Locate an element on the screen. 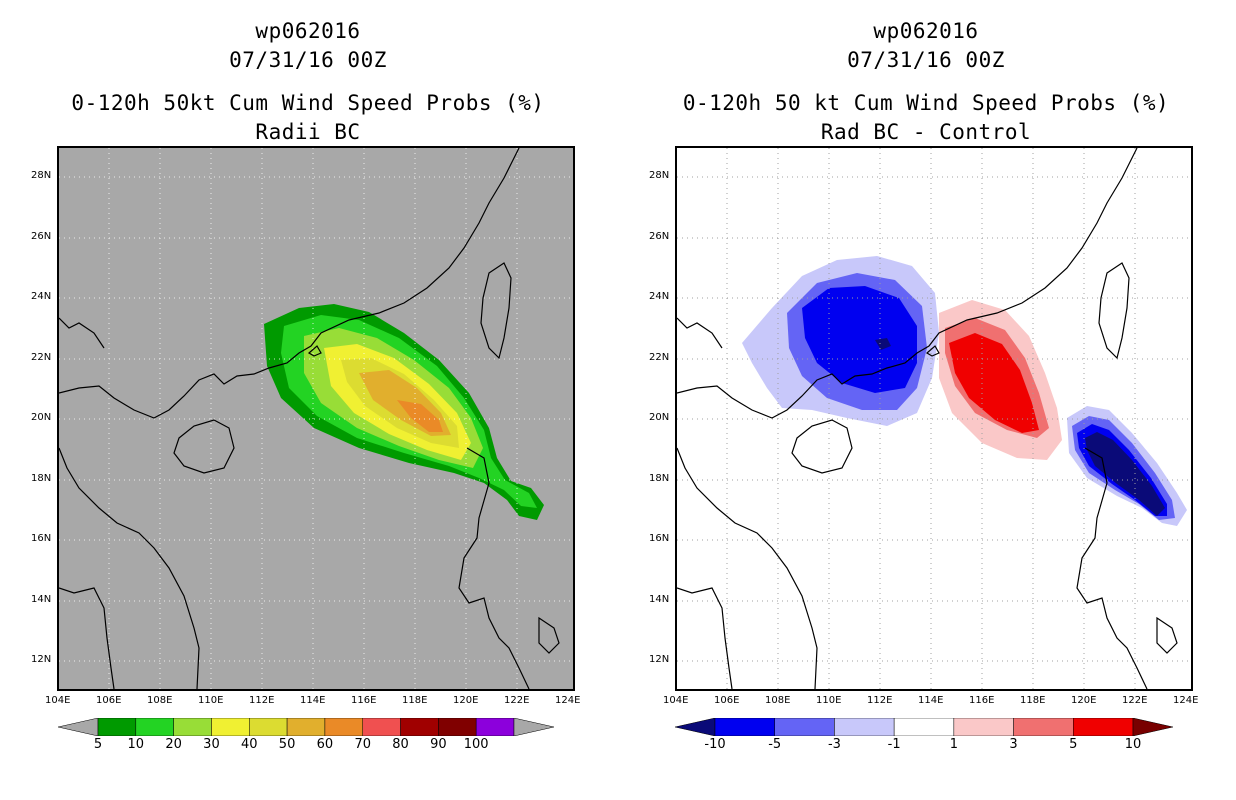 The image size is (1236, 800). colorbar-tick-label: 1 is located at coordinates (953, 744).